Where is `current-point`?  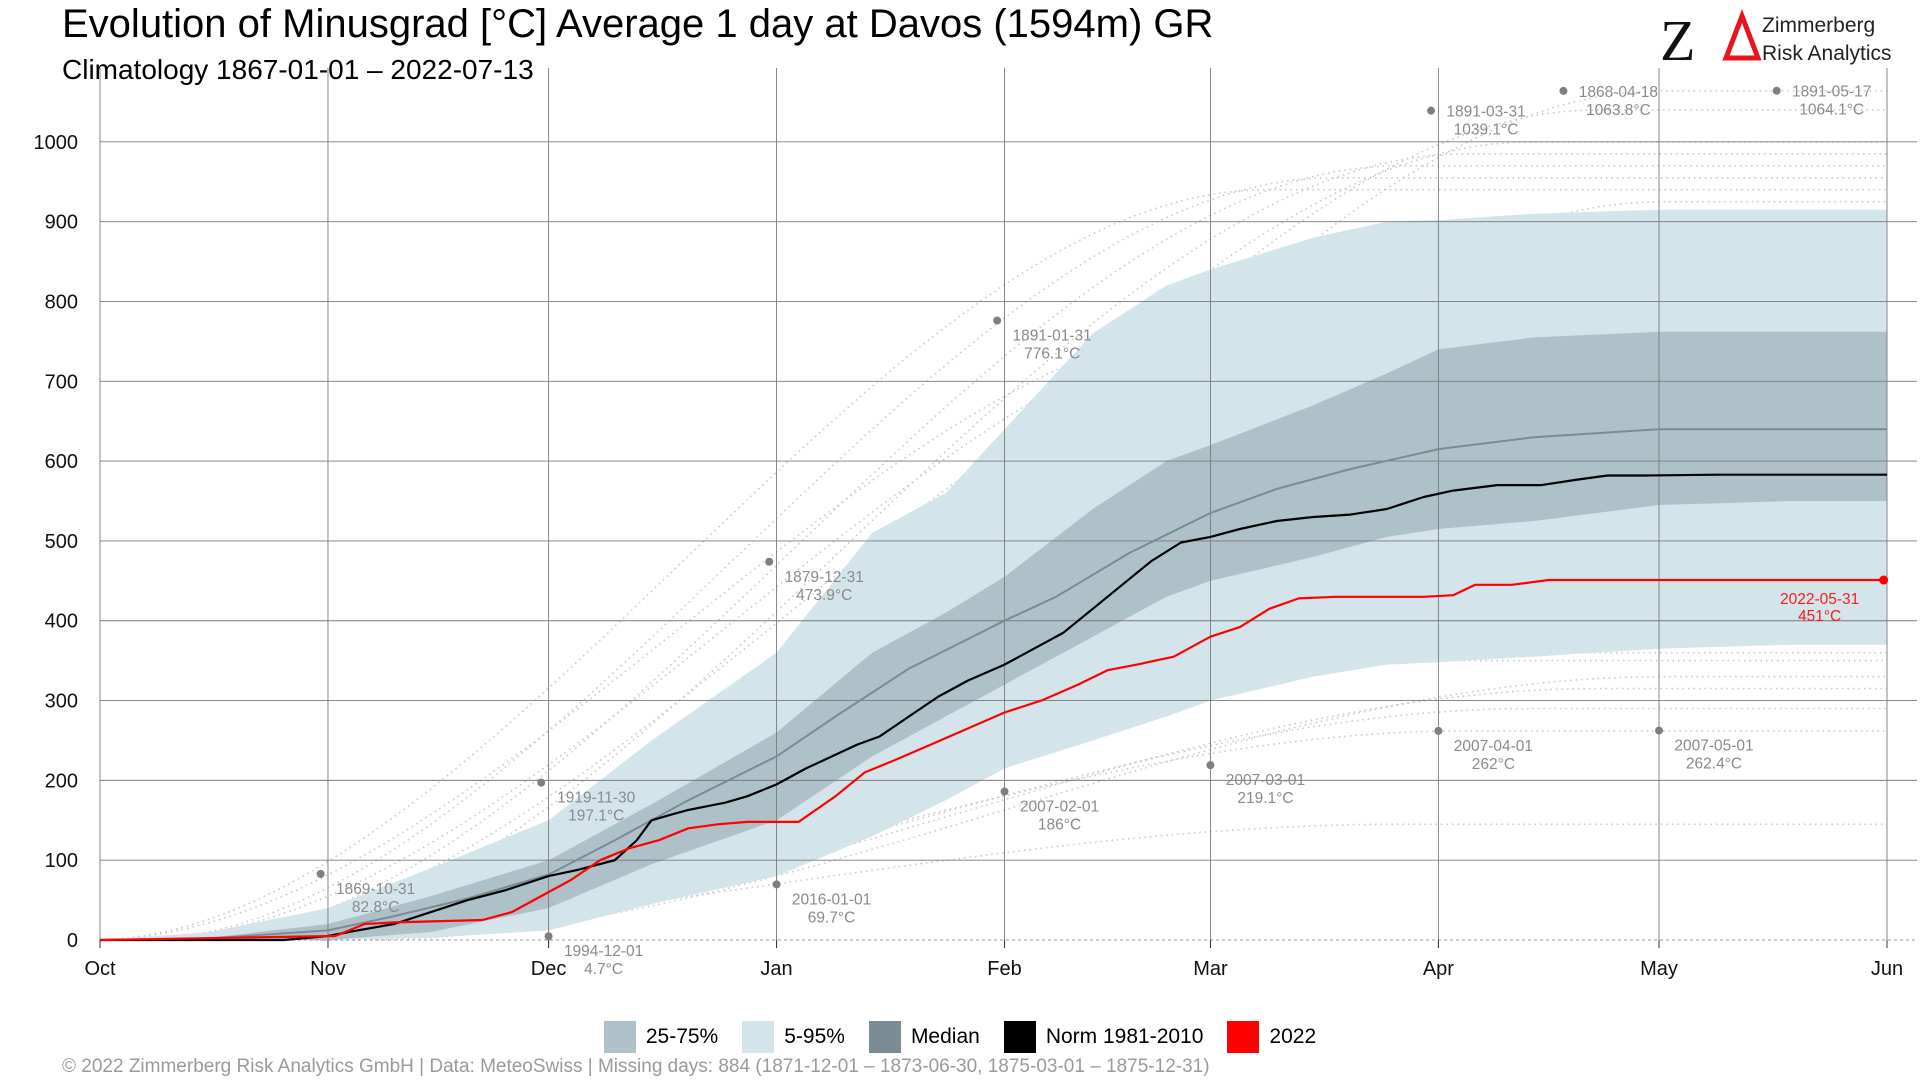 current-point is located at coordinates (1884, 580).